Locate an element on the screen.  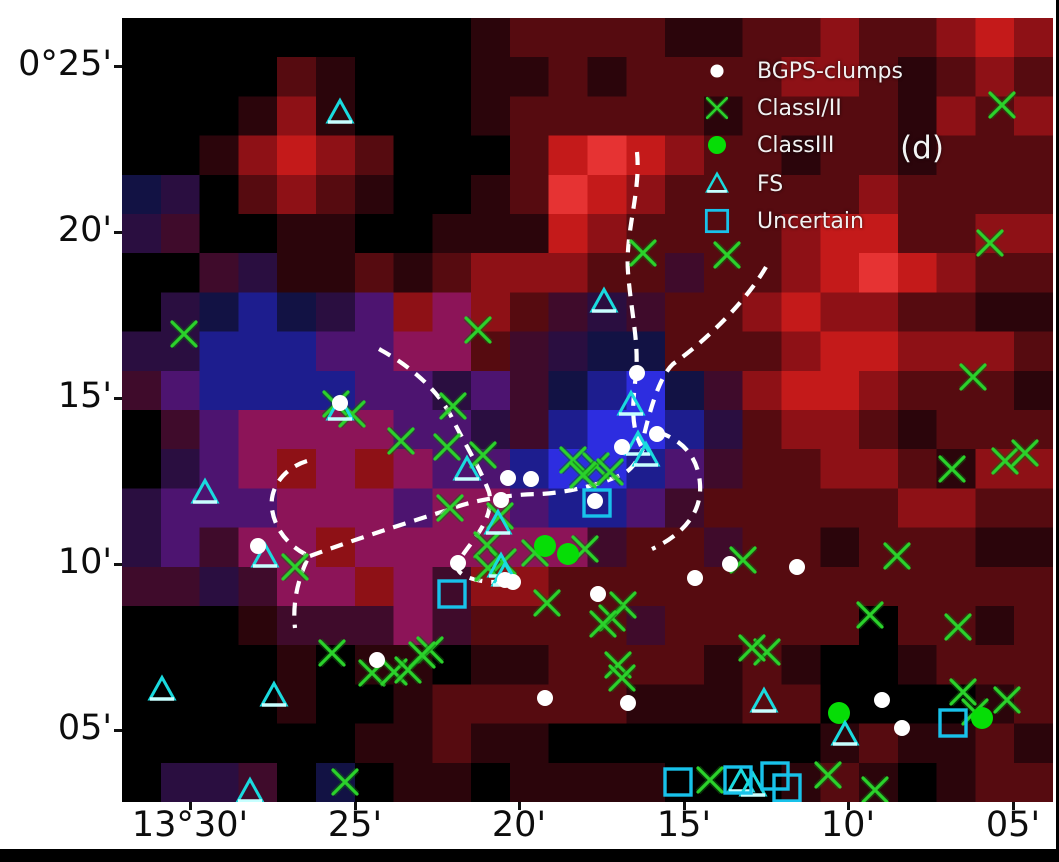
legend-cyan-square-icon is located at coordinates (717, 221).